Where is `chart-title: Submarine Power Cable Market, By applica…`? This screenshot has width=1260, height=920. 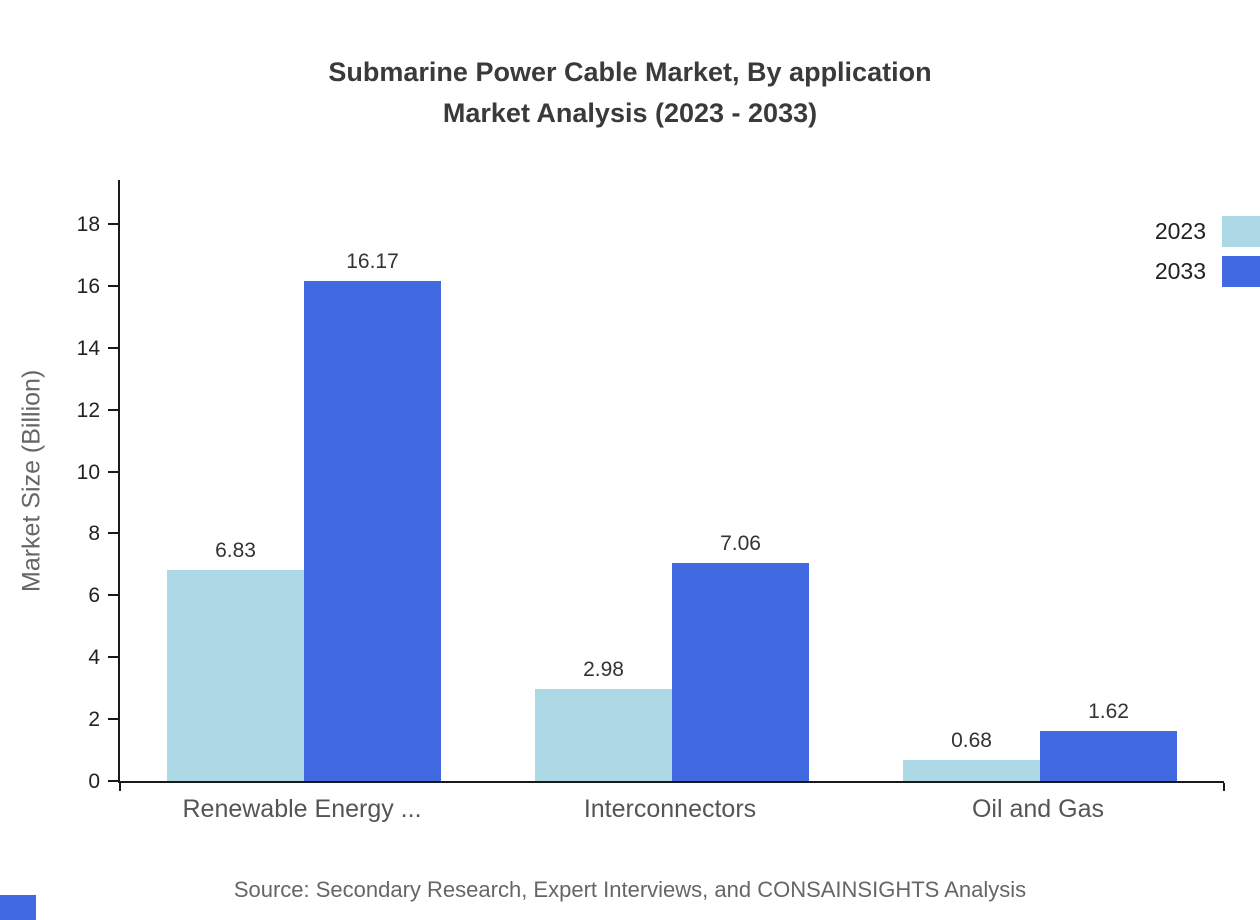
chart-title: Submarine Power Cable Market, By applica… is located at coordinates (630, 93).